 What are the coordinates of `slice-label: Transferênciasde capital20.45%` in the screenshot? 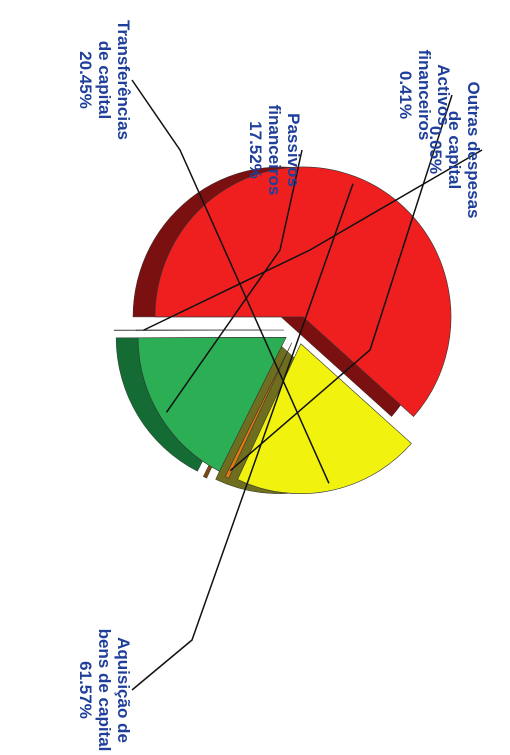 It's located at (104, 80).